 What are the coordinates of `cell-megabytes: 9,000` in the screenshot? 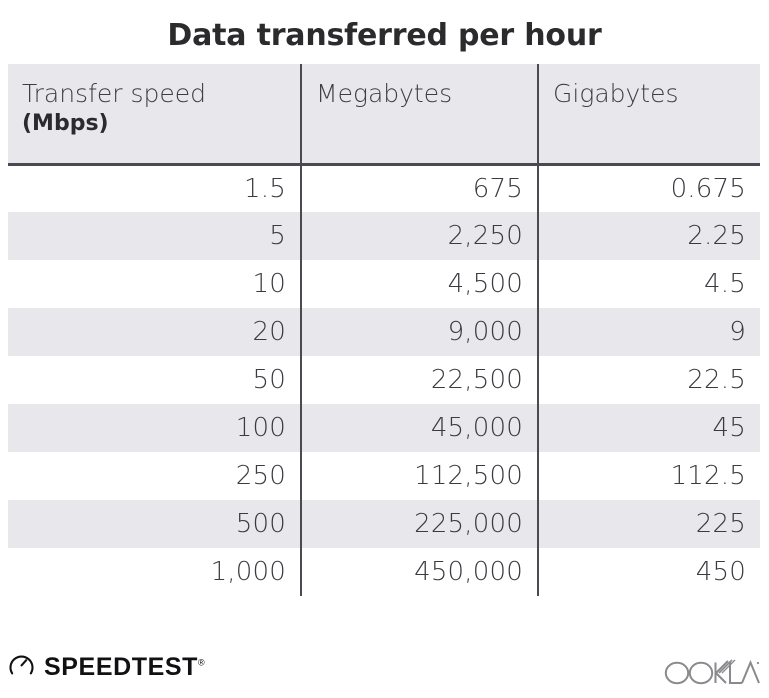 It's located at (419, 332).